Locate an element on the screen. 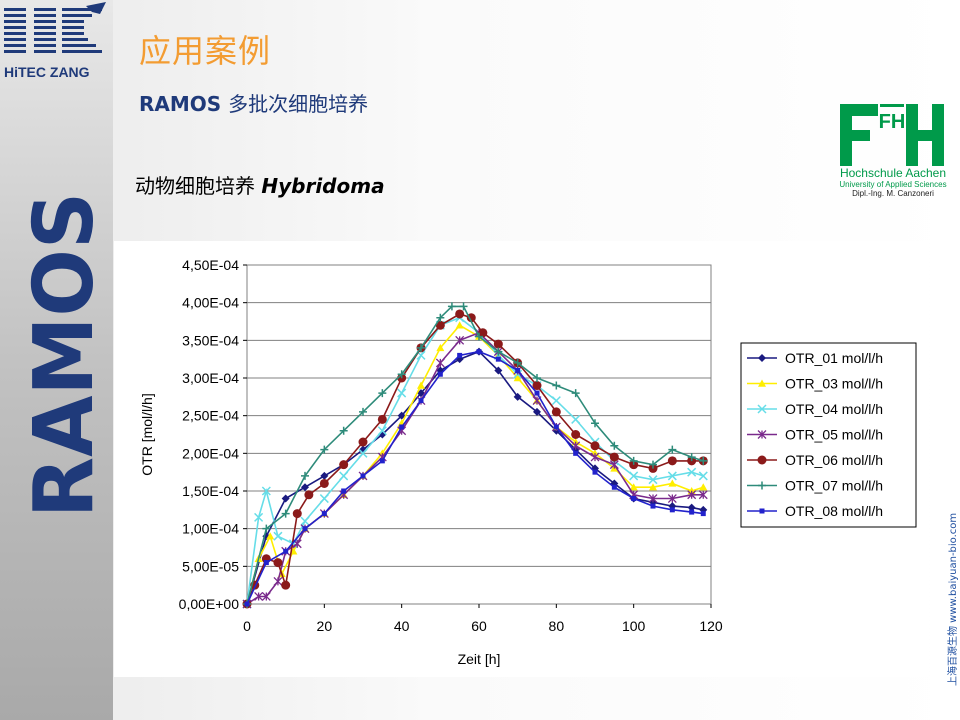  legend-entry: OTR_03 mol/l/h is located at coordinates (815, 384).